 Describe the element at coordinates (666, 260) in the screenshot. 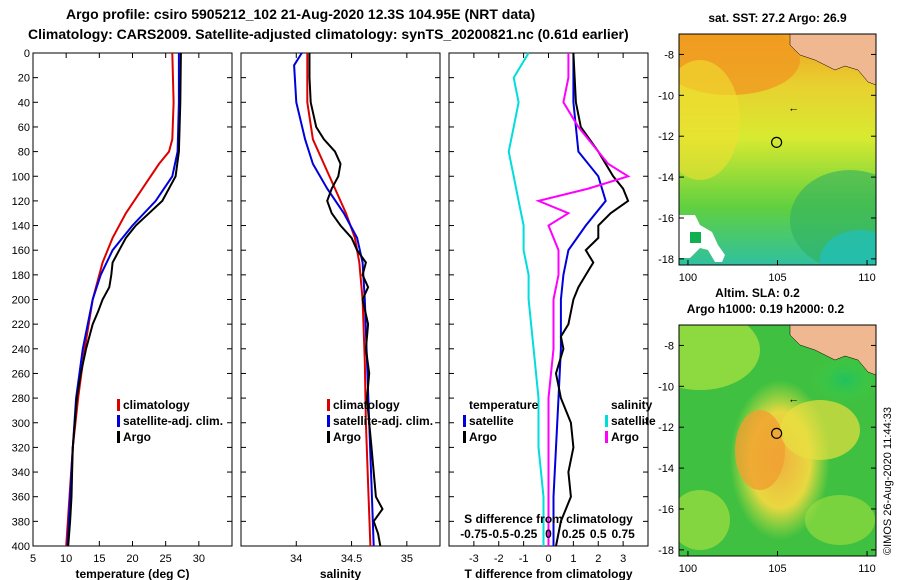

I see `sst-map-lat-label: -18` at that location.